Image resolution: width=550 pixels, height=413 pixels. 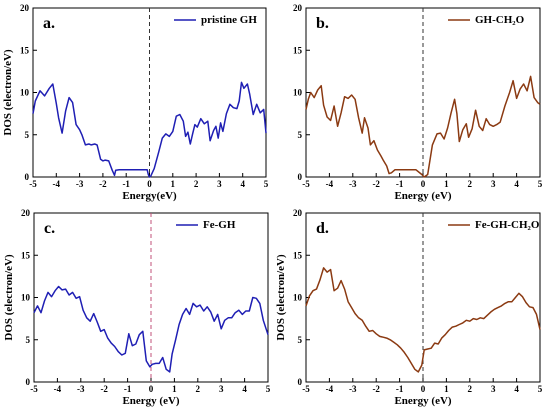 What do you see at coordinates (149, 196) in the screenshot?
I see `x-axis-label: Energy(eV)` at bounding box center [149, 196].